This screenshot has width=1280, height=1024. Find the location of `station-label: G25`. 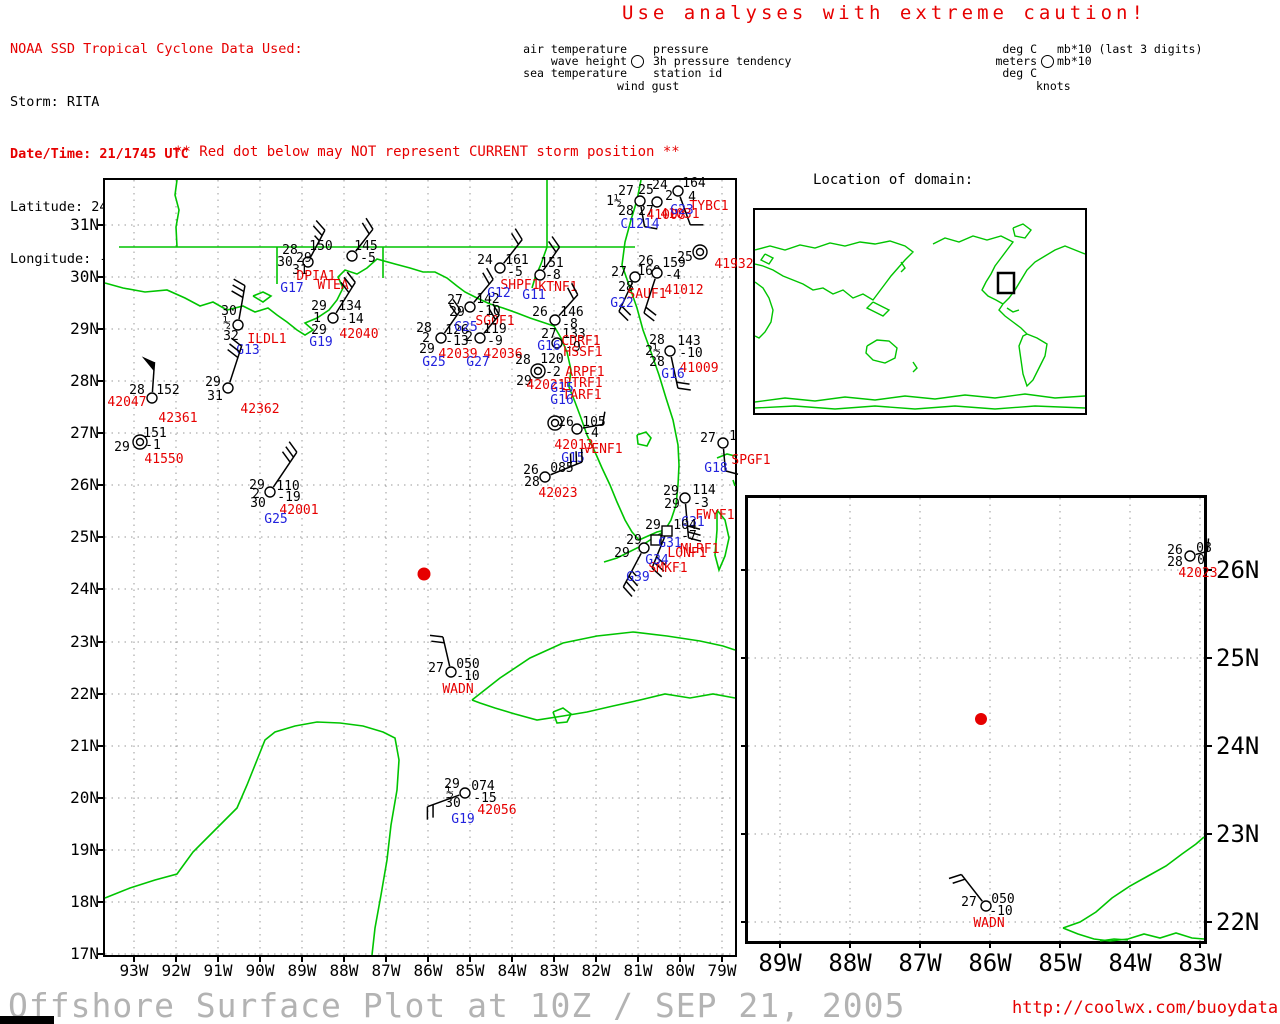

station-label: G25 is located at coordinates (465, 327).